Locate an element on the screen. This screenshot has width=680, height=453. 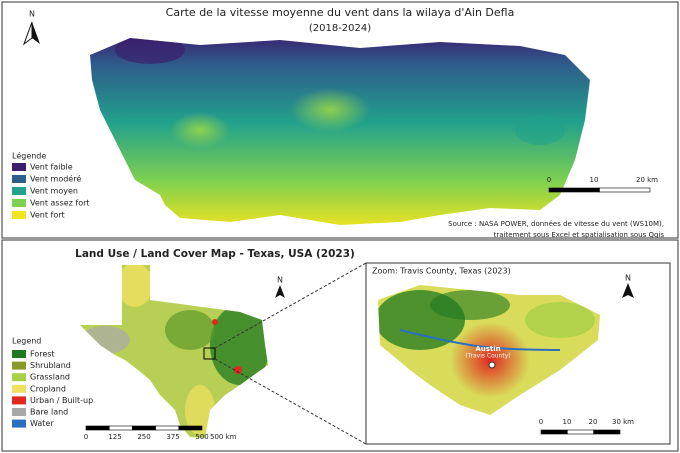
scale-label: 20 km is located at coordinates (647, 180).